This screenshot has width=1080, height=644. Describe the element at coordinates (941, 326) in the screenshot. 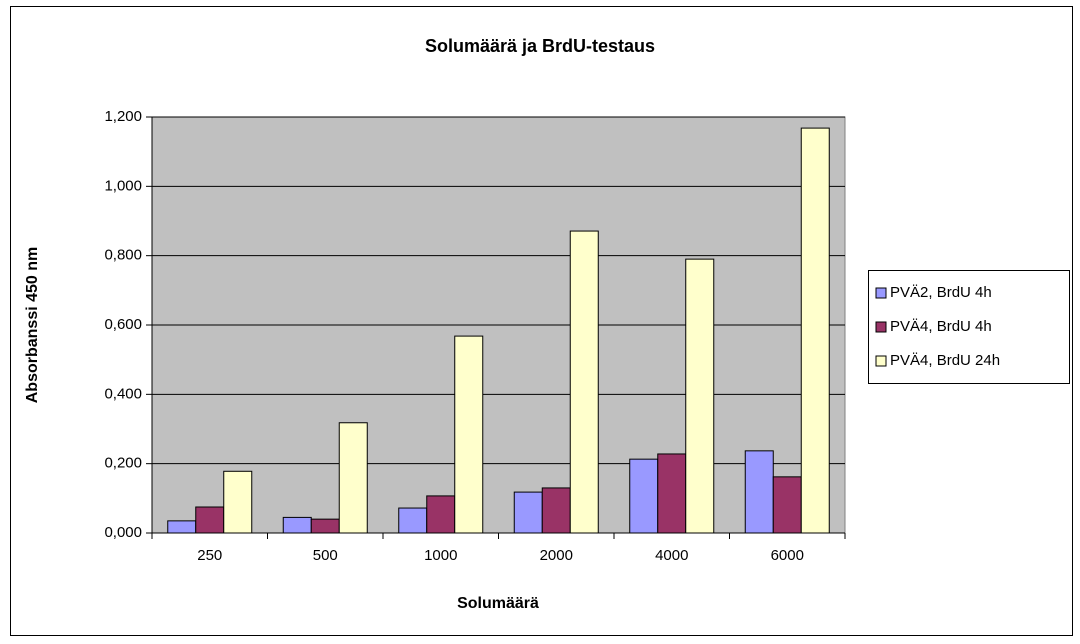

I see `legend-label: PVÄ4, BrdU 4h` at that location.